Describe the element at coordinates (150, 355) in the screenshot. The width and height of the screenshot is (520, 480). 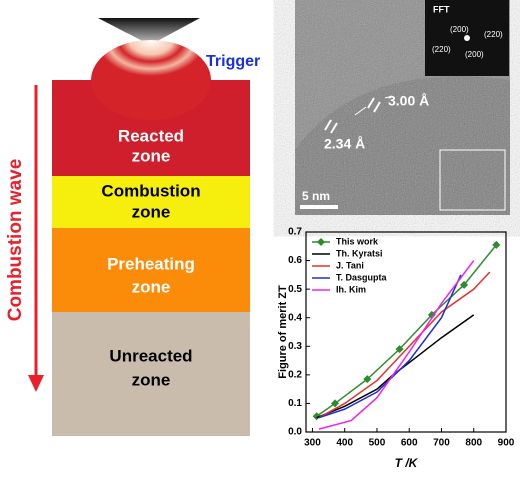
I see `zone-label: Unreacted` at that location.